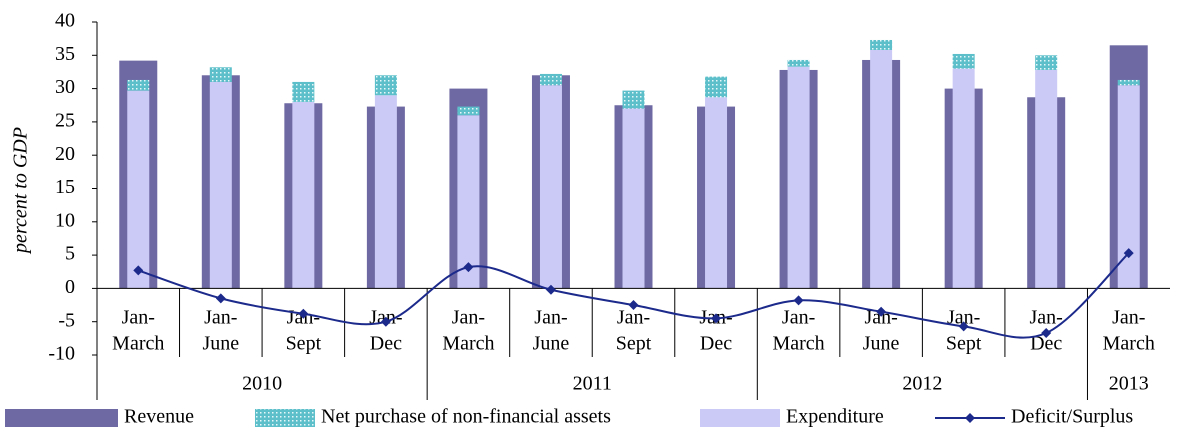 The width and height of the screenshot is (1179, 430). Describe the element at coordinates (65, 54) in the screenshot. I see `y-tick-label: 35` at that location.